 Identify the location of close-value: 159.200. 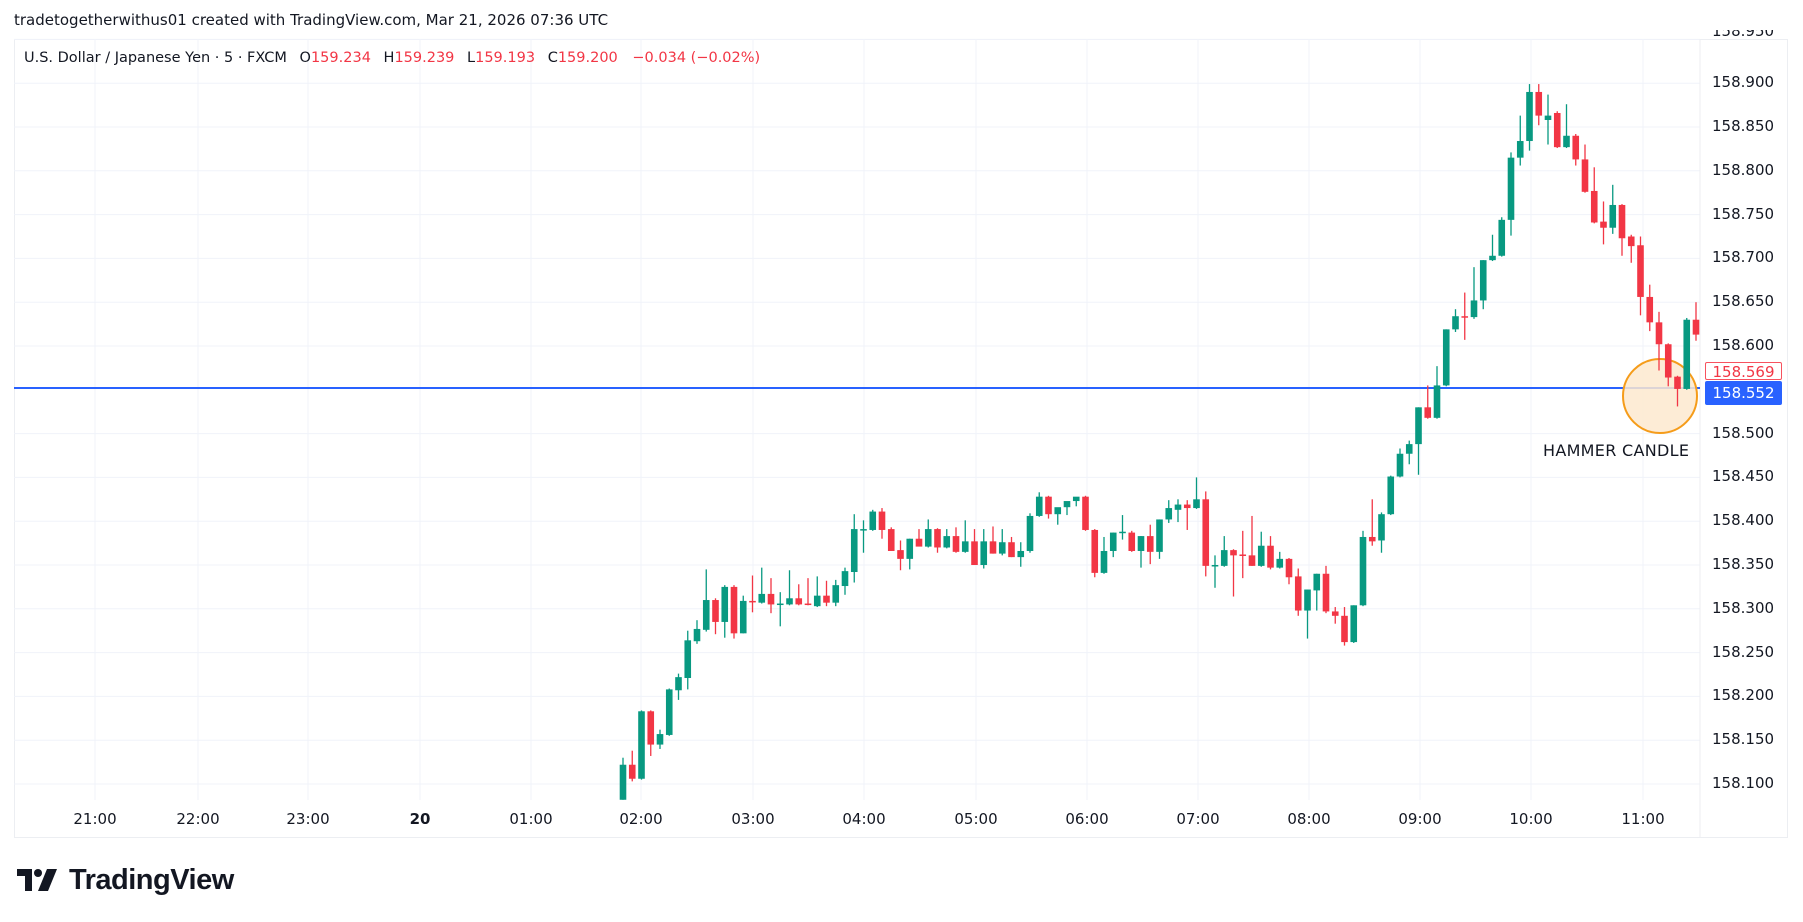
(587, 58).